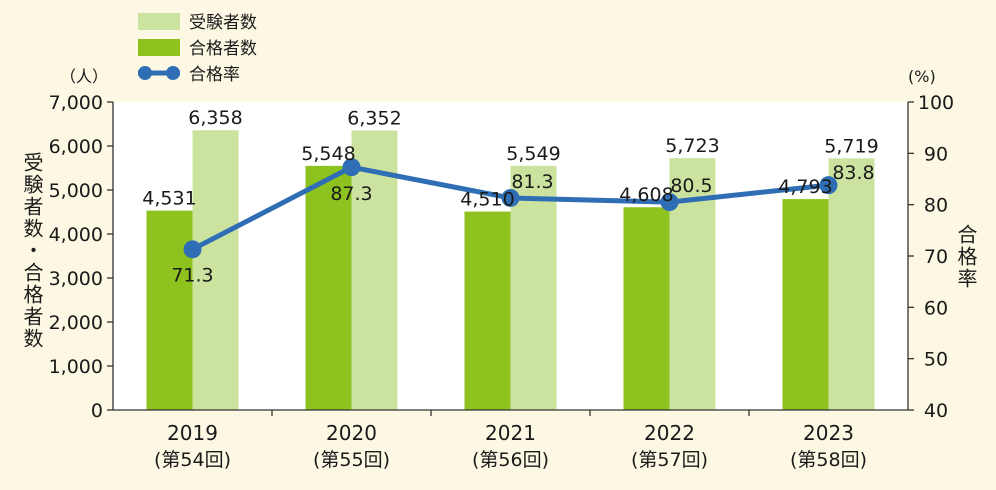  I want to click on legend-swatch-passers, so click(159, 47).